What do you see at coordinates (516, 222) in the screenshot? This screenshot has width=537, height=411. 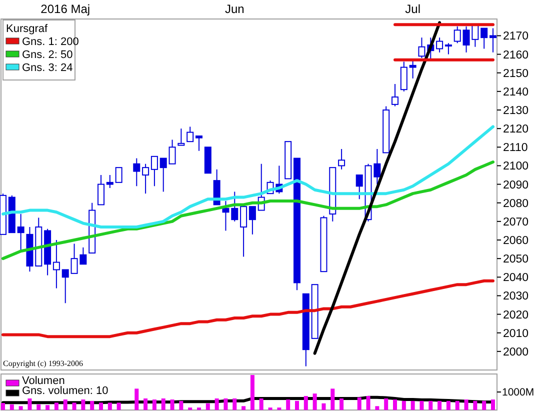 I see `y-tick-label: 2070` at bounding box center [516, 222].